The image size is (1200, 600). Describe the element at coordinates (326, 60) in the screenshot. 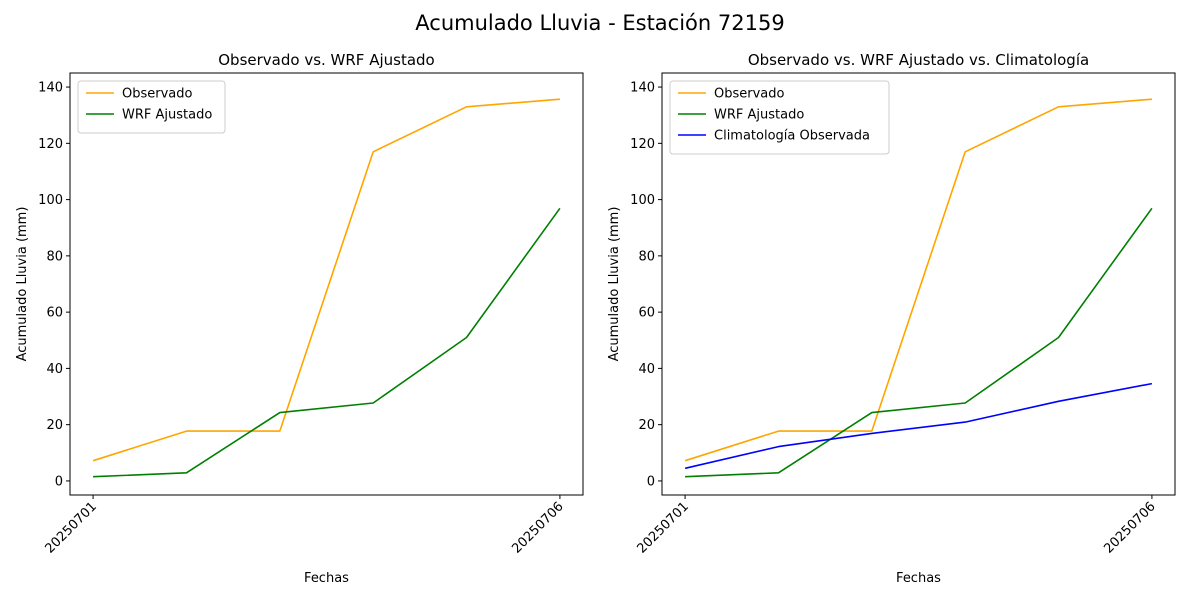

I see `chart-title: Observado vs. WRF Ajustado` at that location.